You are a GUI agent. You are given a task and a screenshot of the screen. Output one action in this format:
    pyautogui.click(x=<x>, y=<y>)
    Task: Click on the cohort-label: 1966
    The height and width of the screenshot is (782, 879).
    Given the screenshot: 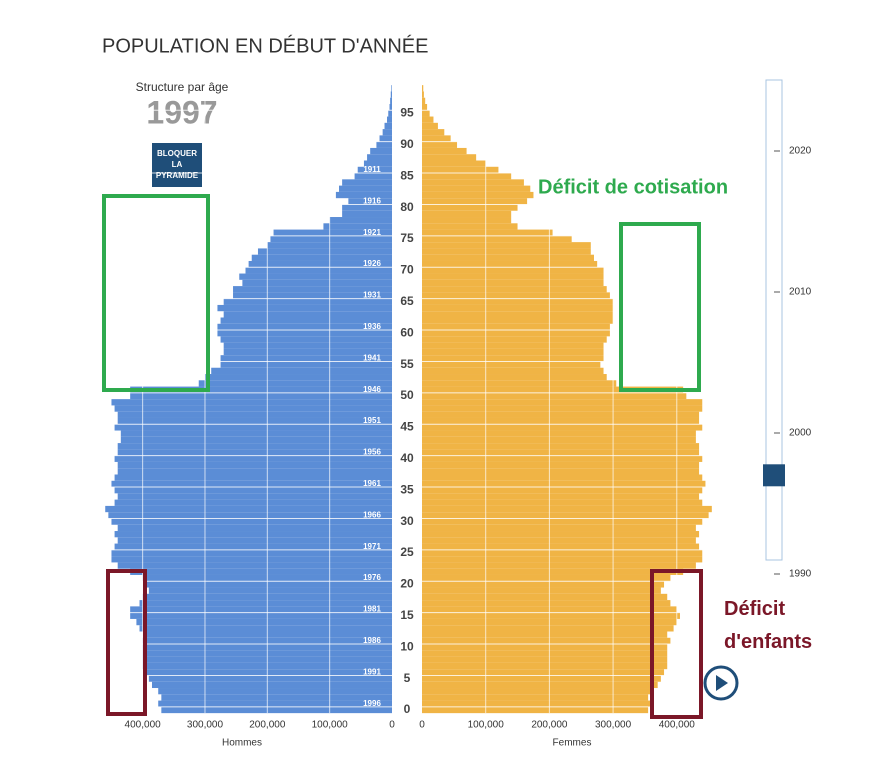 What is the action you would take?
    pyautogui.click(x=372, y=514)
    